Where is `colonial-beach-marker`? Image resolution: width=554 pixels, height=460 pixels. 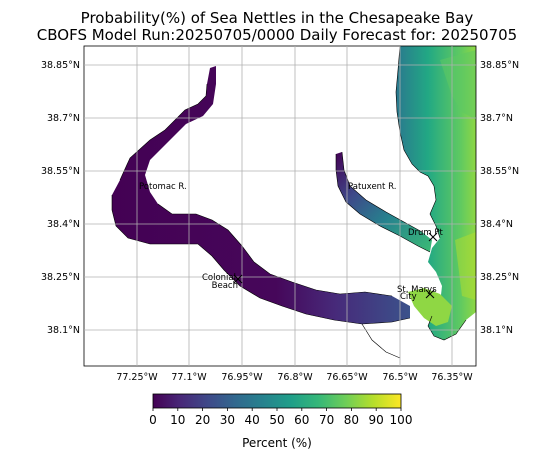
colonial-beach-marker is located at coordinates (238, 279).